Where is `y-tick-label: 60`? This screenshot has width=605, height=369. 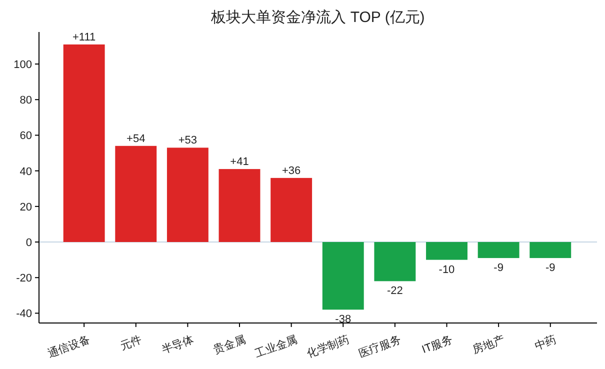
y-tick-label: 60 is located at coordinates (26, 136).